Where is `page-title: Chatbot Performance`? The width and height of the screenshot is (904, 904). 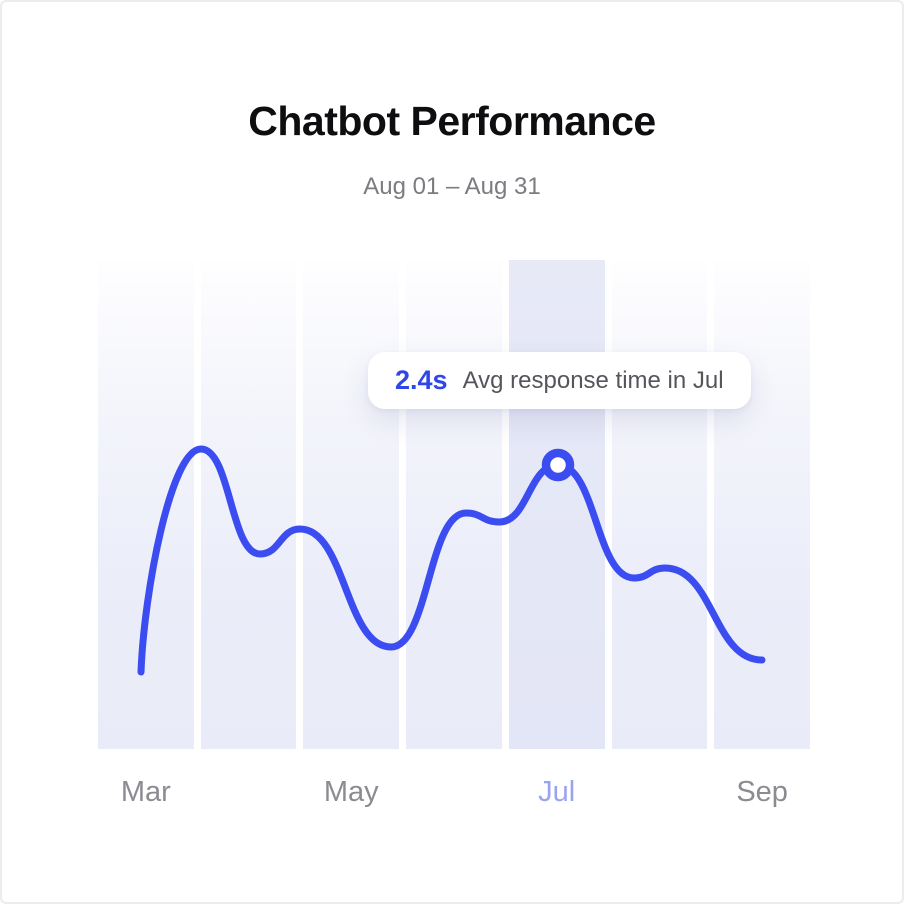
page-title: Chatbot Performance is located at coordinates (452, 121).